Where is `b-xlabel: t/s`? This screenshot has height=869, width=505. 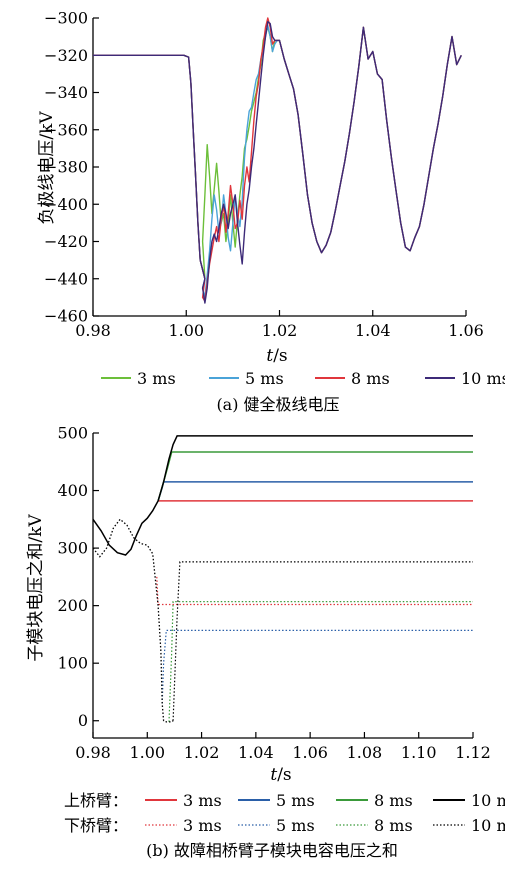 b-xlabel: t/s is located at coordinates (280, 775).